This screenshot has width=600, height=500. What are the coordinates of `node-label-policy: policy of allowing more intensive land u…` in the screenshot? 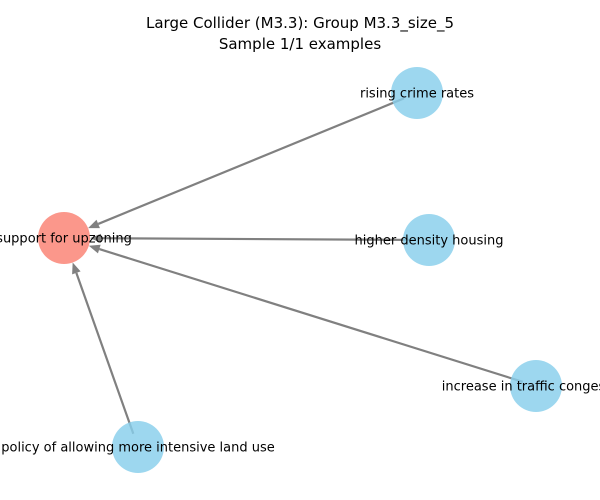 It's located at (138, 448).